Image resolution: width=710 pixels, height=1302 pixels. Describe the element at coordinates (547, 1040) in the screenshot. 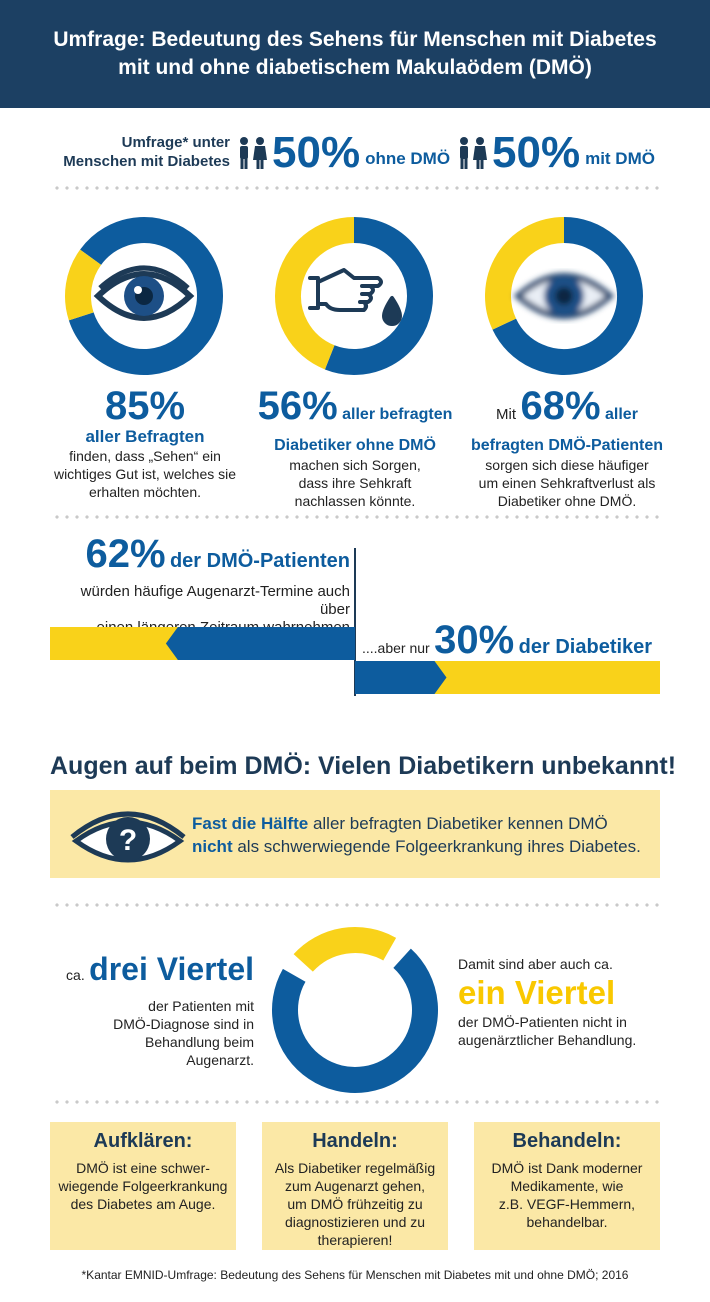

I see `treatment-right-line2: augenärztlicher Behandlung.` at that location.